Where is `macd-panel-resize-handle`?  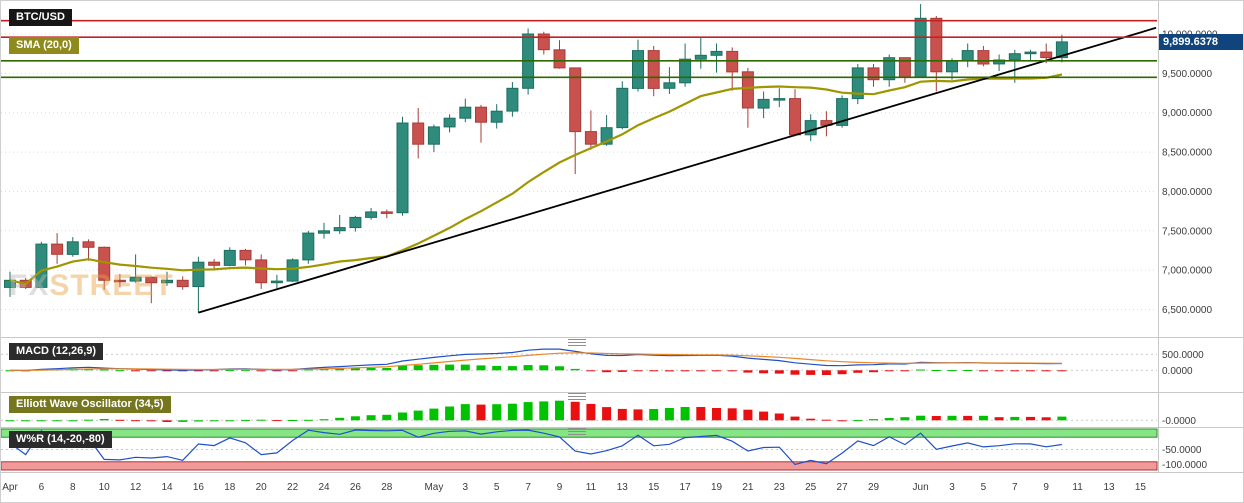 macd-panel-resize-handle is located at coordinates (577, 343).